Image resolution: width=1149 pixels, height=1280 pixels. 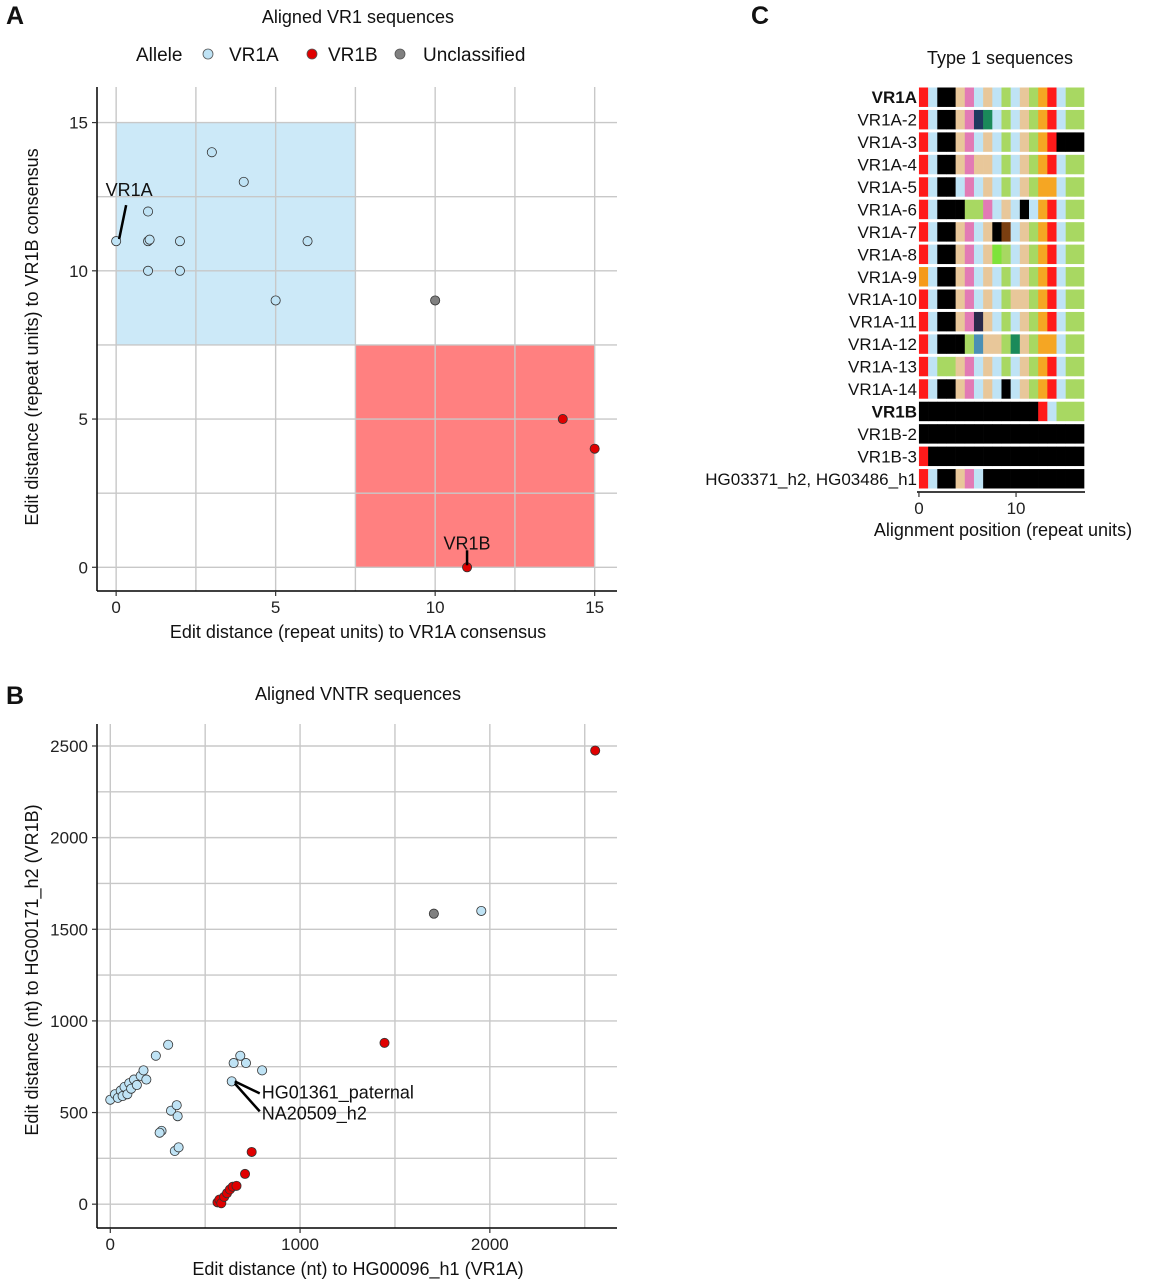 I want to click on panel-b-letter: B, so click(x=15, y=696).